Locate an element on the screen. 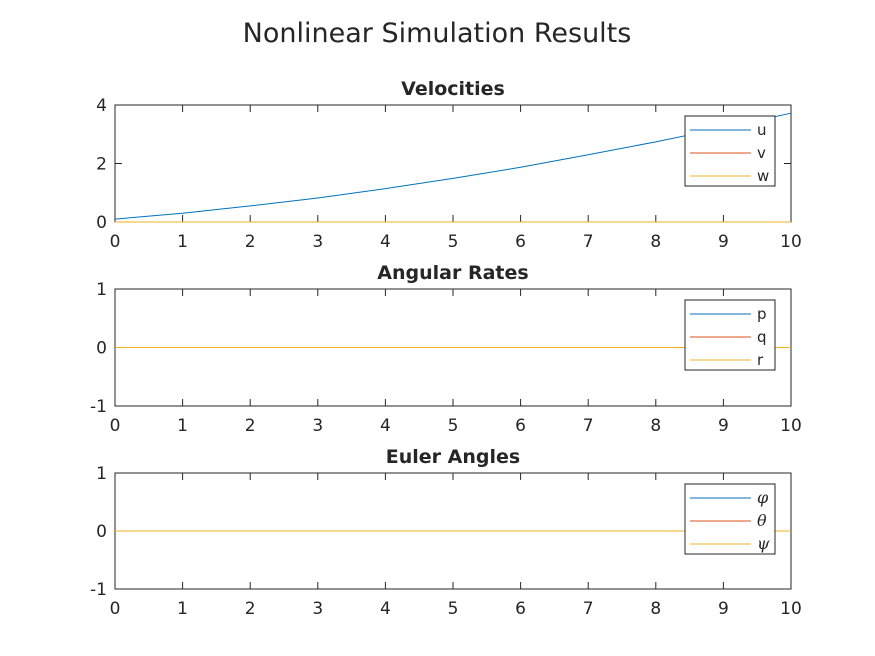 The height and width of the screenshot is (656, 875). figure-title: Nonlinear Simulation Results is located at coordinates (437, 33).